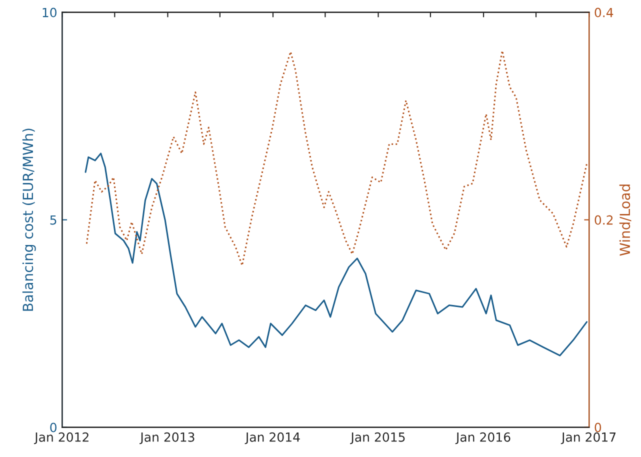 This screenshot has width=641, height=457. I want to click on y-tick-label: 0, so click(53, 427).